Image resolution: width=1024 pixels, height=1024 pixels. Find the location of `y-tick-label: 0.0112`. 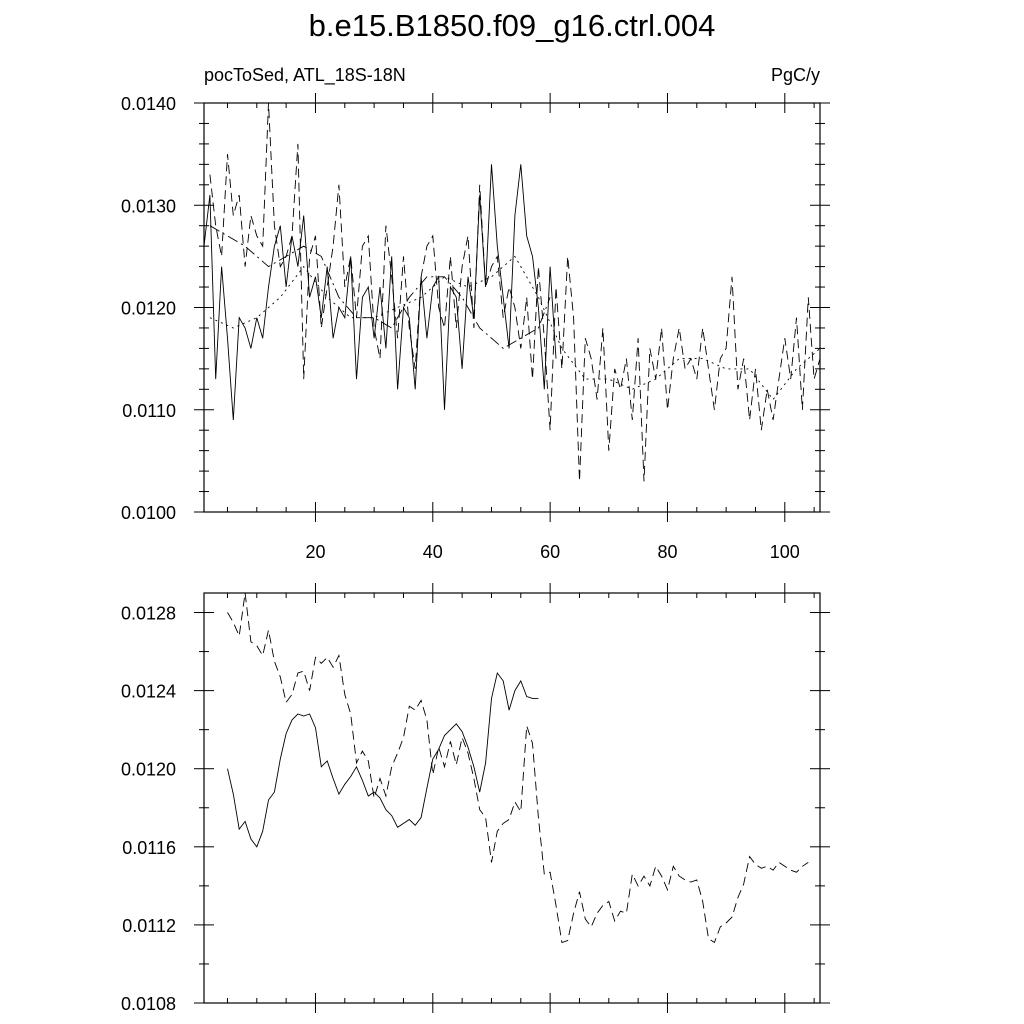

y-tick-label: 0.0112 is located at coordinates (149, 926).